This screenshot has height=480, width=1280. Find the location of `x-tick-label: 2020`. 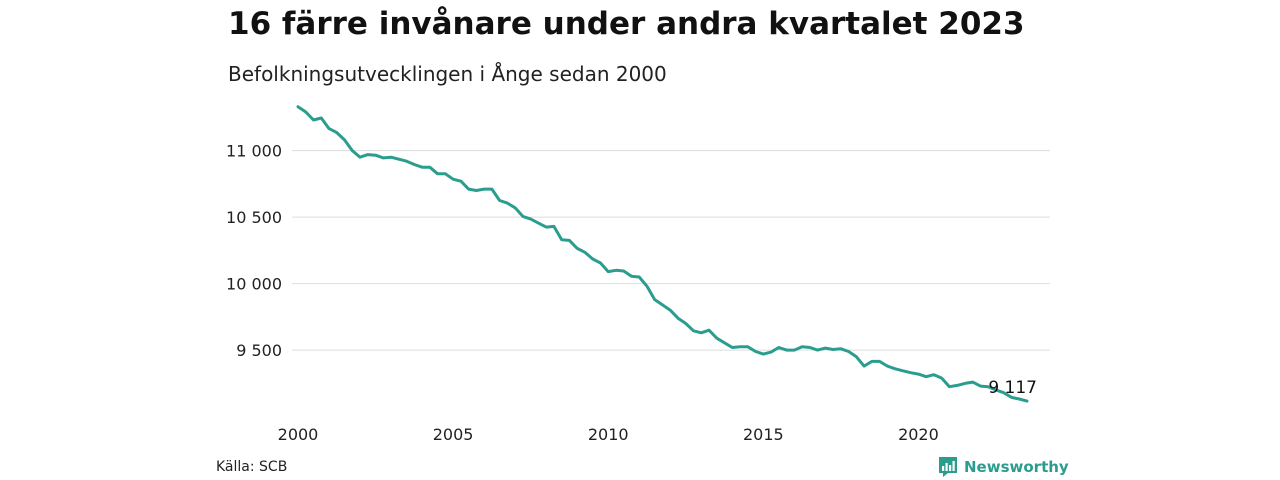

x-tick-label: 2020 is located at coordinates (918, 434).